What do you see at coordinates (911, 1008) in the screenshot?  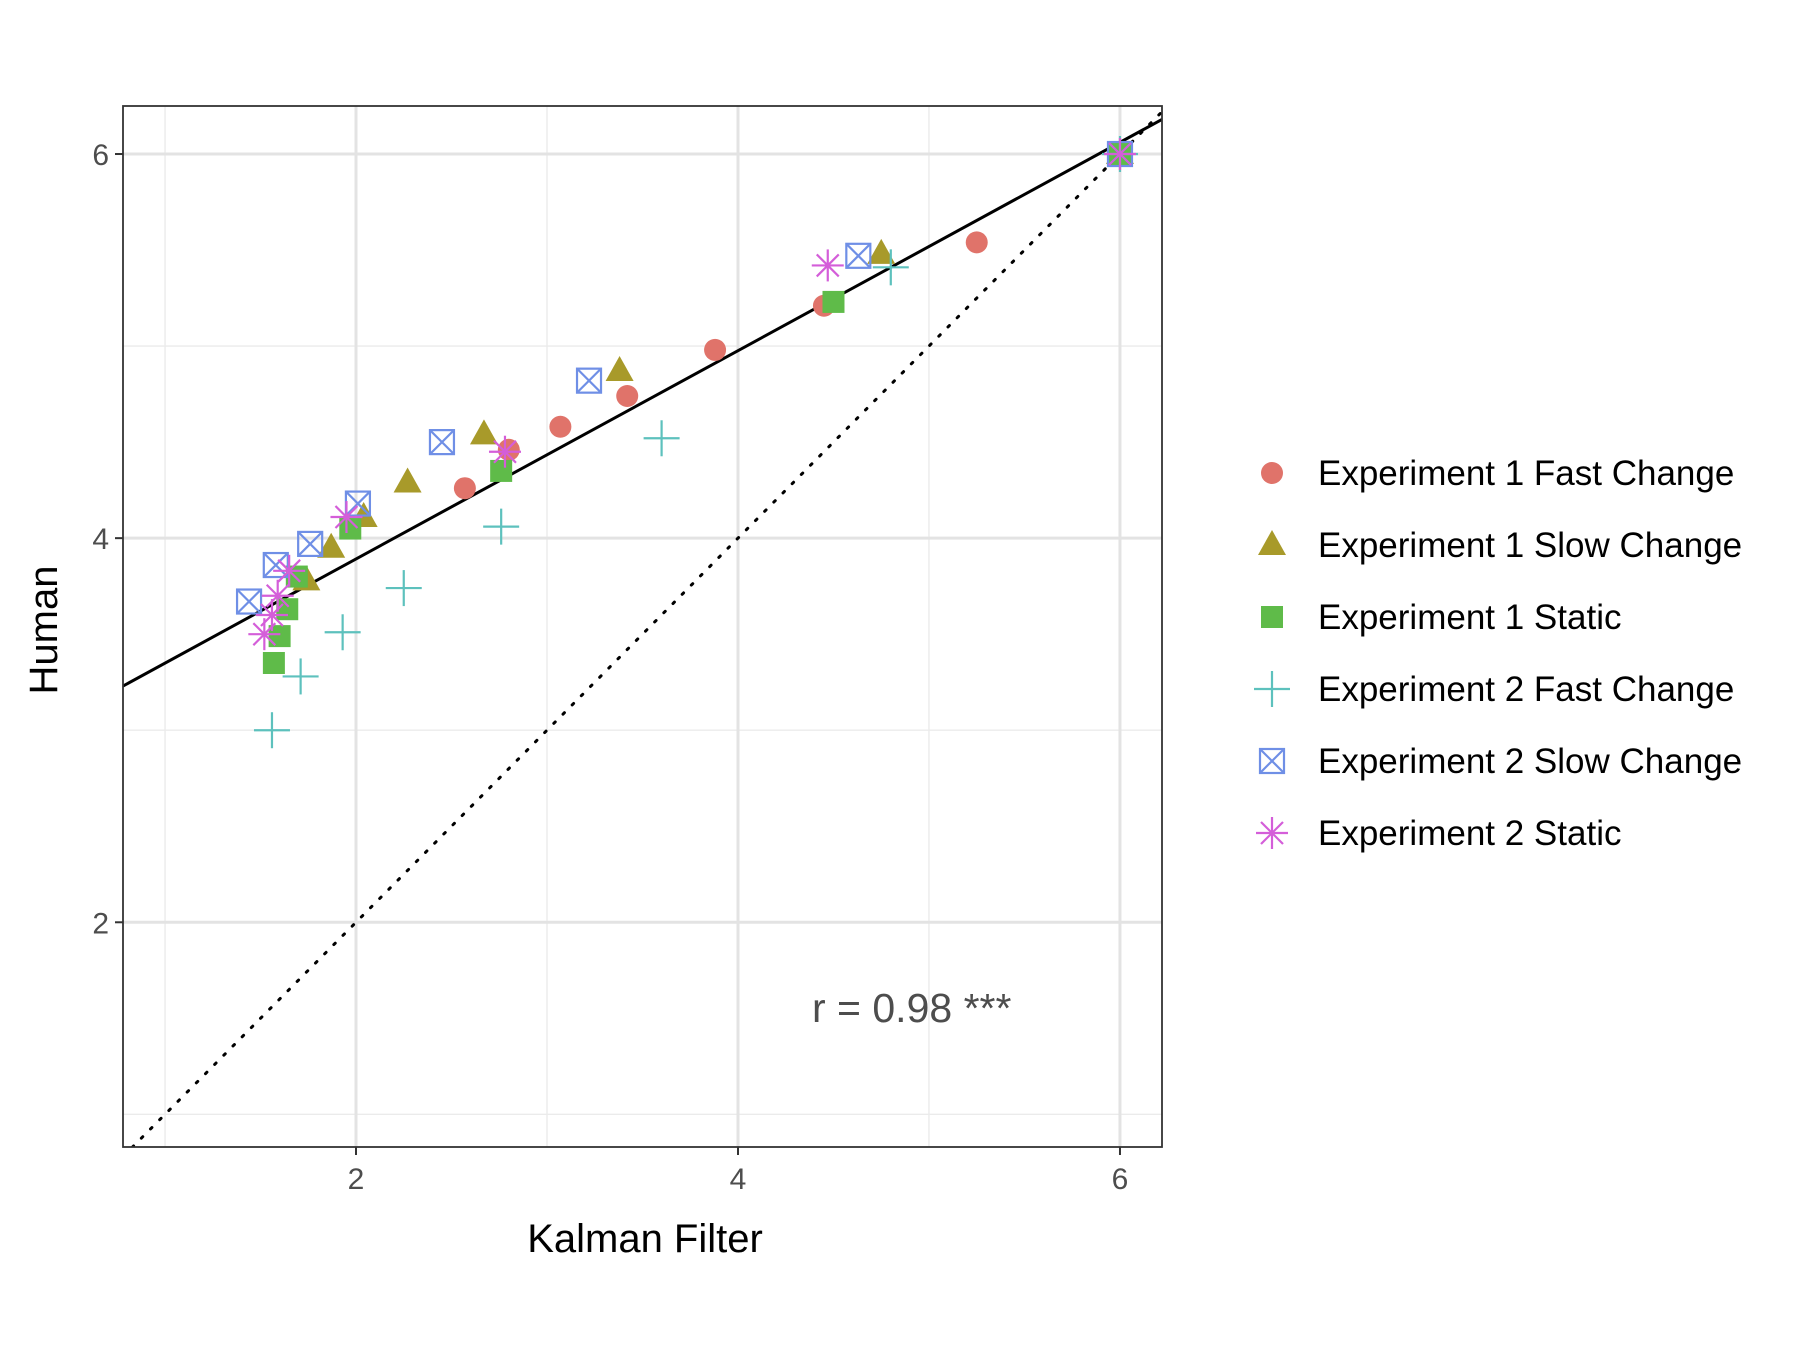 I see `correlation-annotation: r = 0.98 ***` at bounding box center [911, 1008].